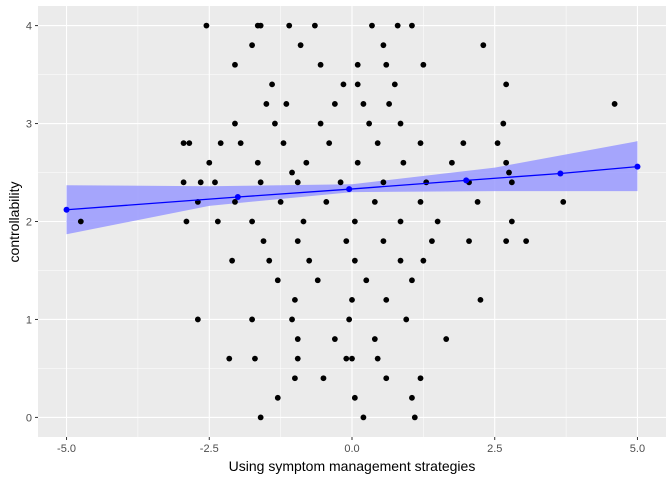  What do you see at coordinates (66, 449) in the screenshot?
I see `x-tick-label: -5.0` at bounding box center [66, 449].